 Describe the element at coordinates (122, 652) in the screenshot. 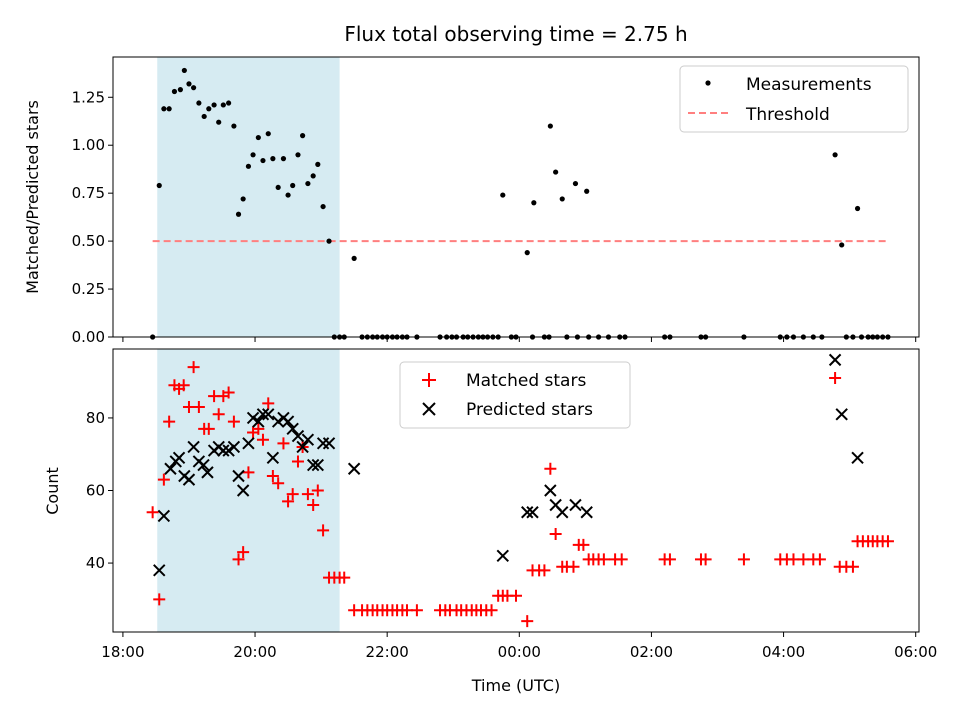

I see `x-tick-label: 18:00` at that location.